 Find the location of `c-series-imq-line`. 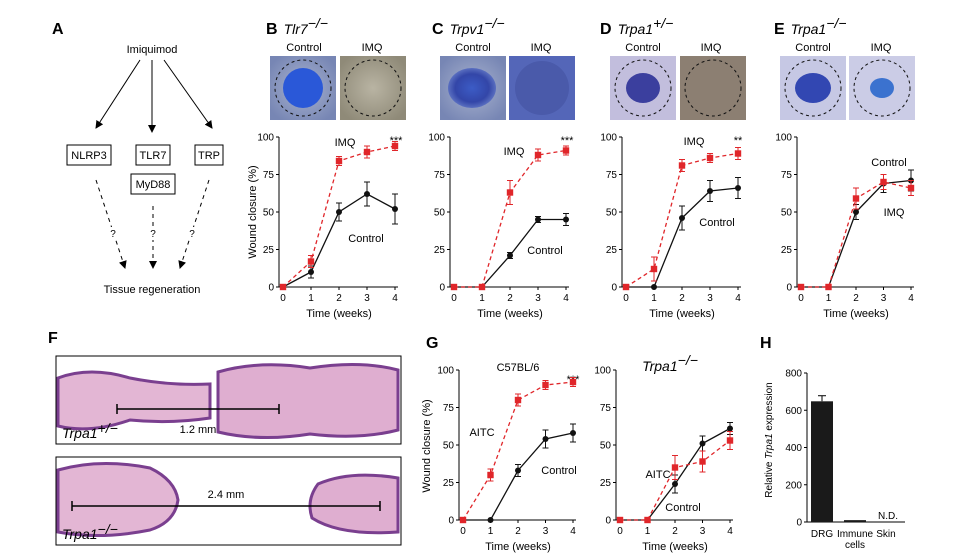

c-series-imq-line is located at coordinates (510, 218).